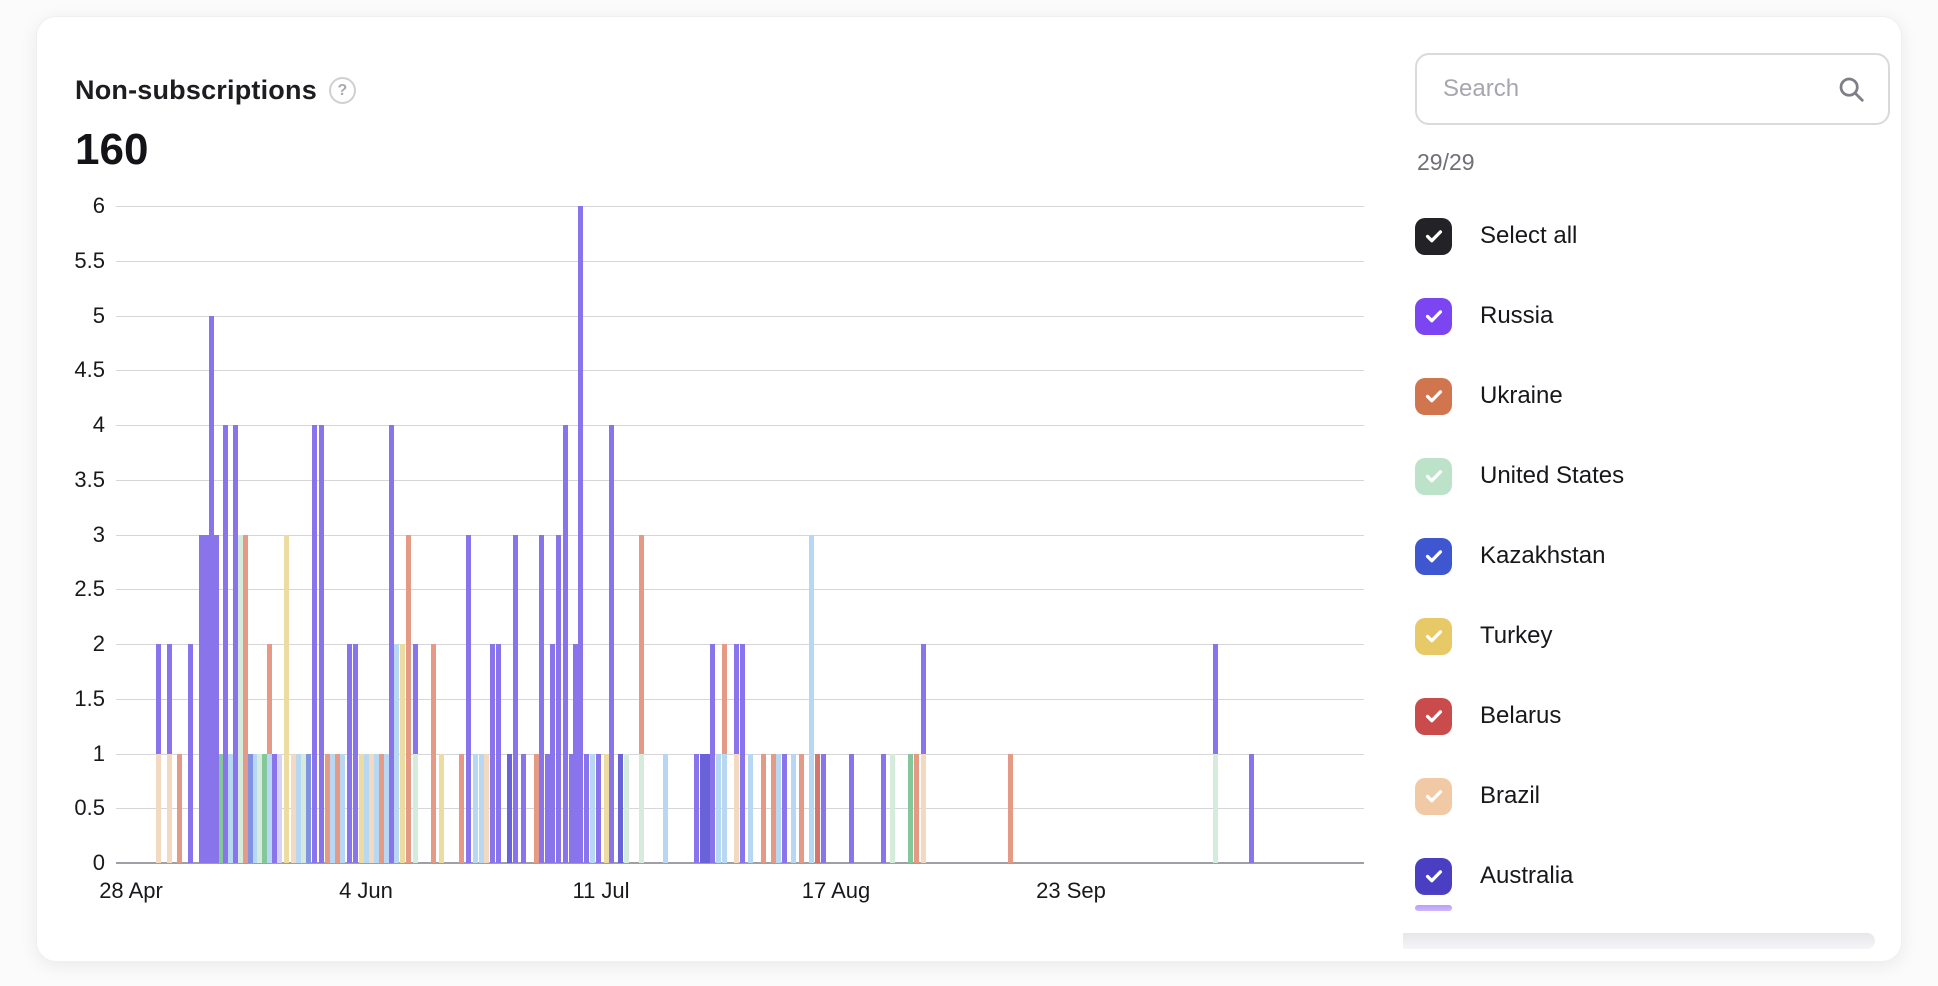 This screenshot has height=986, width=1938. What do you see at coordinates (1489, 396) in the screenshot?
I see `country-list-item-ukraine: Ukraine` at bounding box center [1489, 396].